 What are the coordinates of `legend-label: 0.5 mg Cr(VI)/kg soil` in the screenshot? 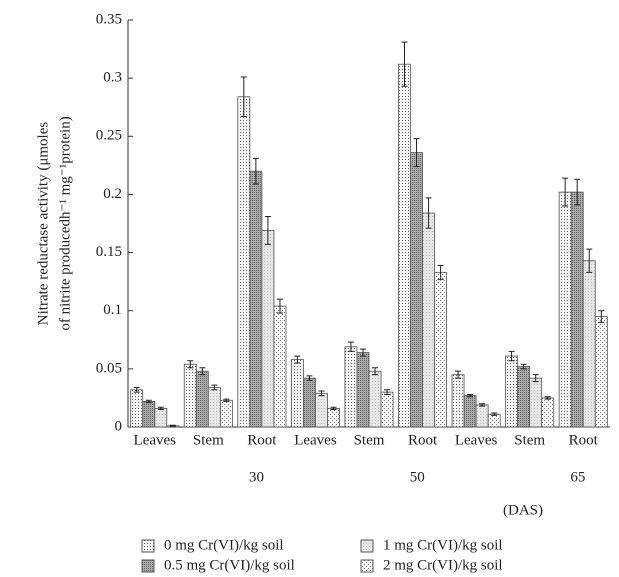 It's located at (229, 565).